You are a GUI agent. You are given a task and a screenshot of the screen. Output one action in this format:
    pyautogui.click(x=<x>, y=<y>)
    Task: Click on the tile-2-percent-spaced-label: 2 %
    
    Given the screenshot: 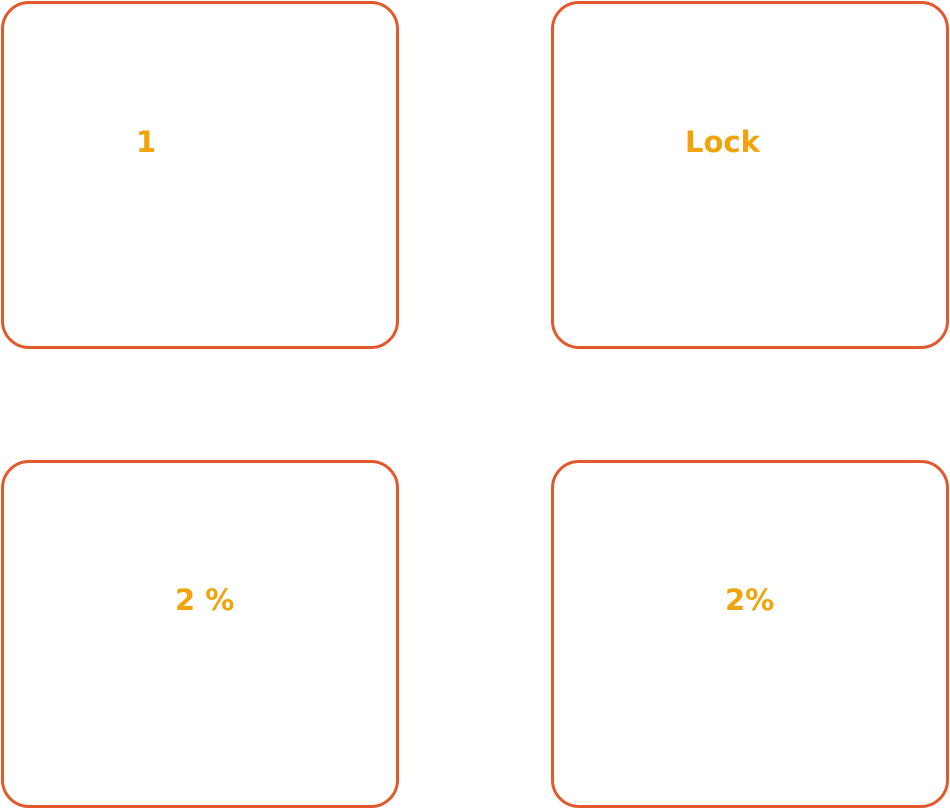 What is the action you would take?
    pyautogui.click(x=205, y=600)
    